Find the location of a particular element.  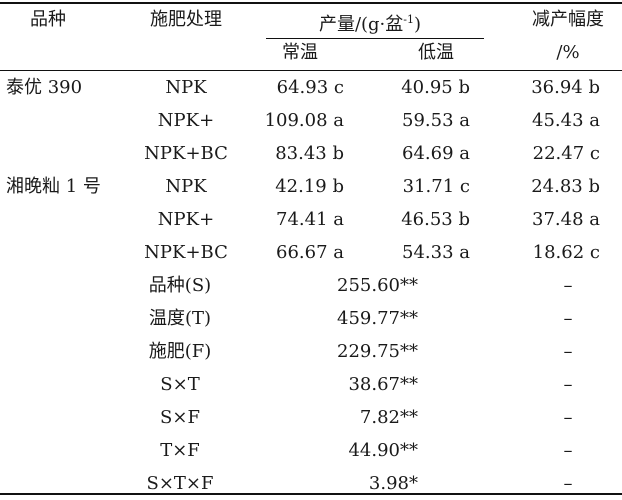

anova-factor: T×F is located at coordinates (180, 450).